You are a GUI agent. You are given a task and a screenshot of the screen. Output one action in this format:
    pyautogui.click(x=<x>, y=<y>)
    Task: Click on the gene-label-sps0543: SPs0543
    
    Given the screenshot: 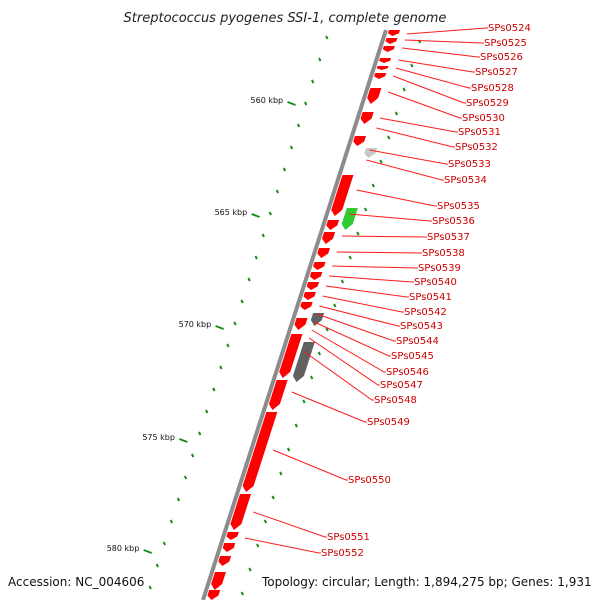 What is the action you would take?
    pyautogui.click(x=421, y=326)
    